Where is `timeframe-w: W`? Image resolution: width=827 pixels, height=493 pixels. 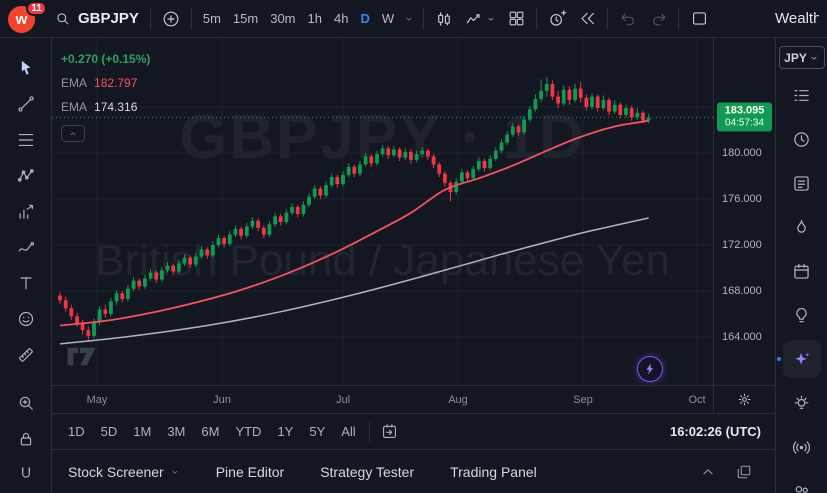
timeframe-w: W is located at coordinates (388, 18).